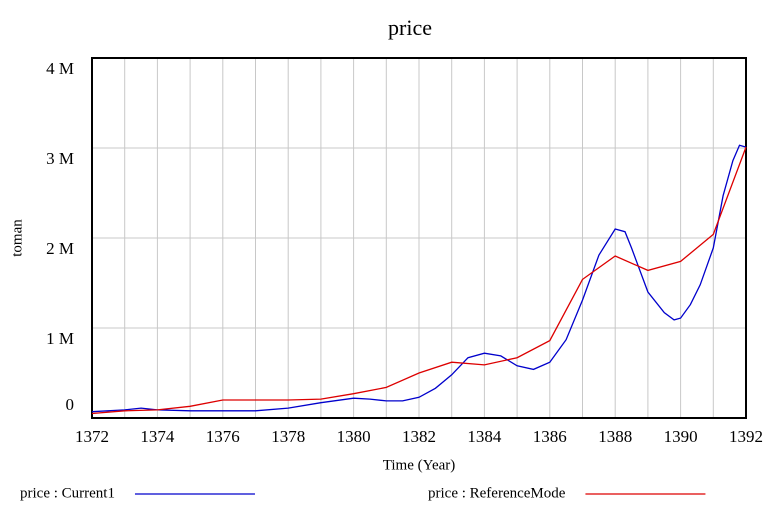  What do you see at coordinates (17, 238) in the screenshot?
I see `y-axis-label: toman` at bounding box center [17, 238].